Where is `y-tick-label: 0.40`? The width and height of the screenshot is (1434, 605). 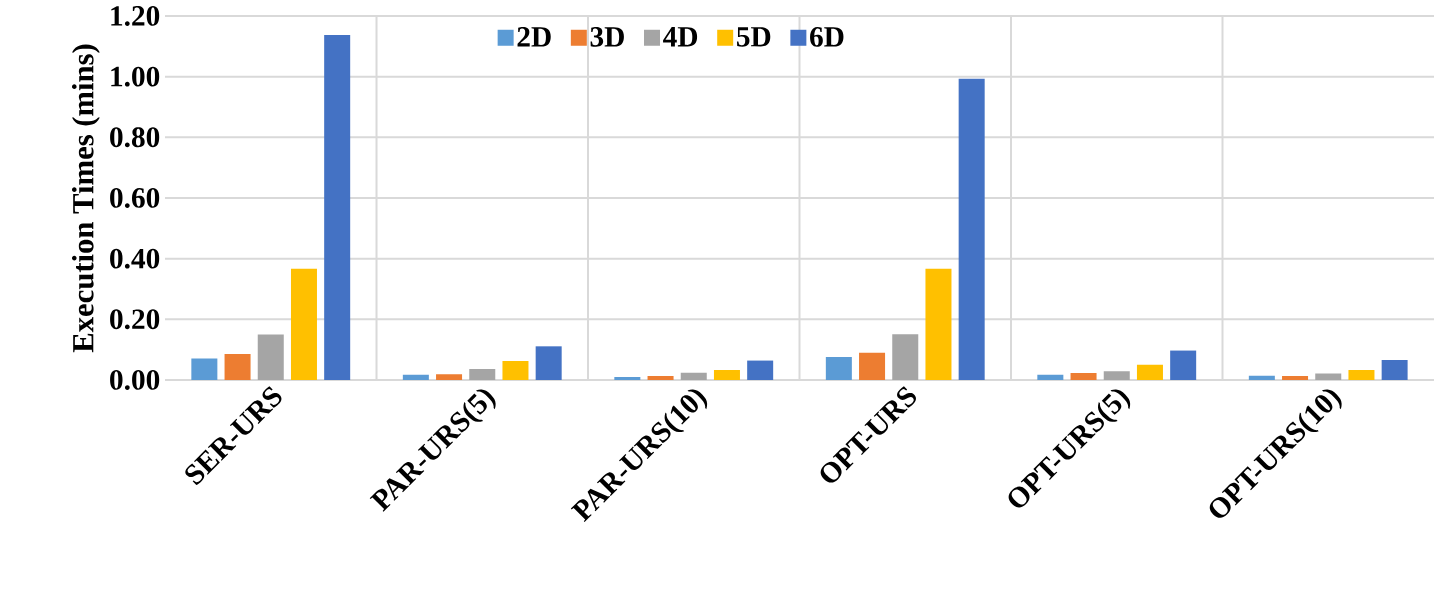
y-tick-label: 0.40 is located at coordinates (135, 258).